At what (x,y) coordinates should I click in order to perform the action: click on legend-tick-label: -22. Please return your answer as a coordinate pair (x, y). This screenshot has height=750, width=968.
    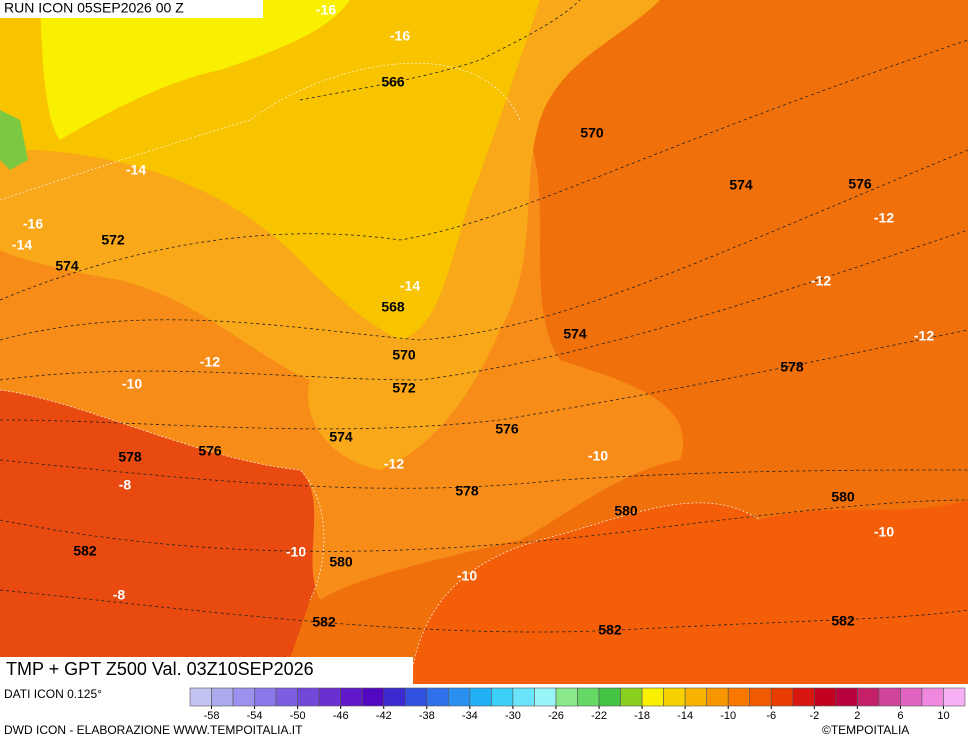
    Looking at the image, I should click on (599, 716).